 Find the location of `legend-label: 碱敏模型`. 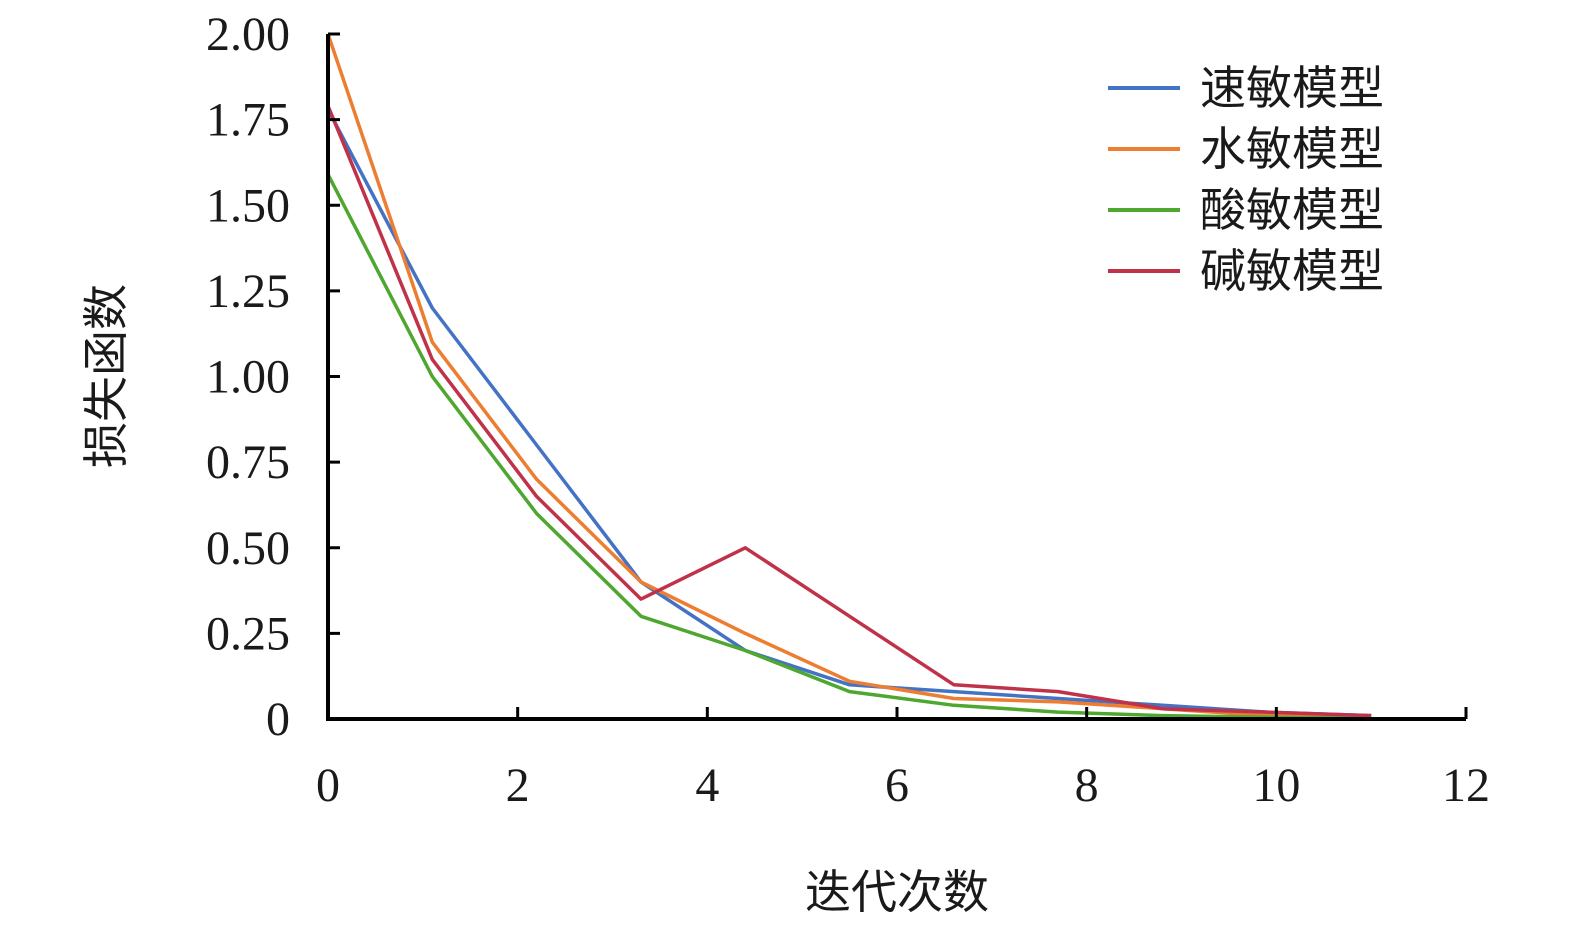

legend-label: 碱敏模型 is located at coordinates (1292, 271).